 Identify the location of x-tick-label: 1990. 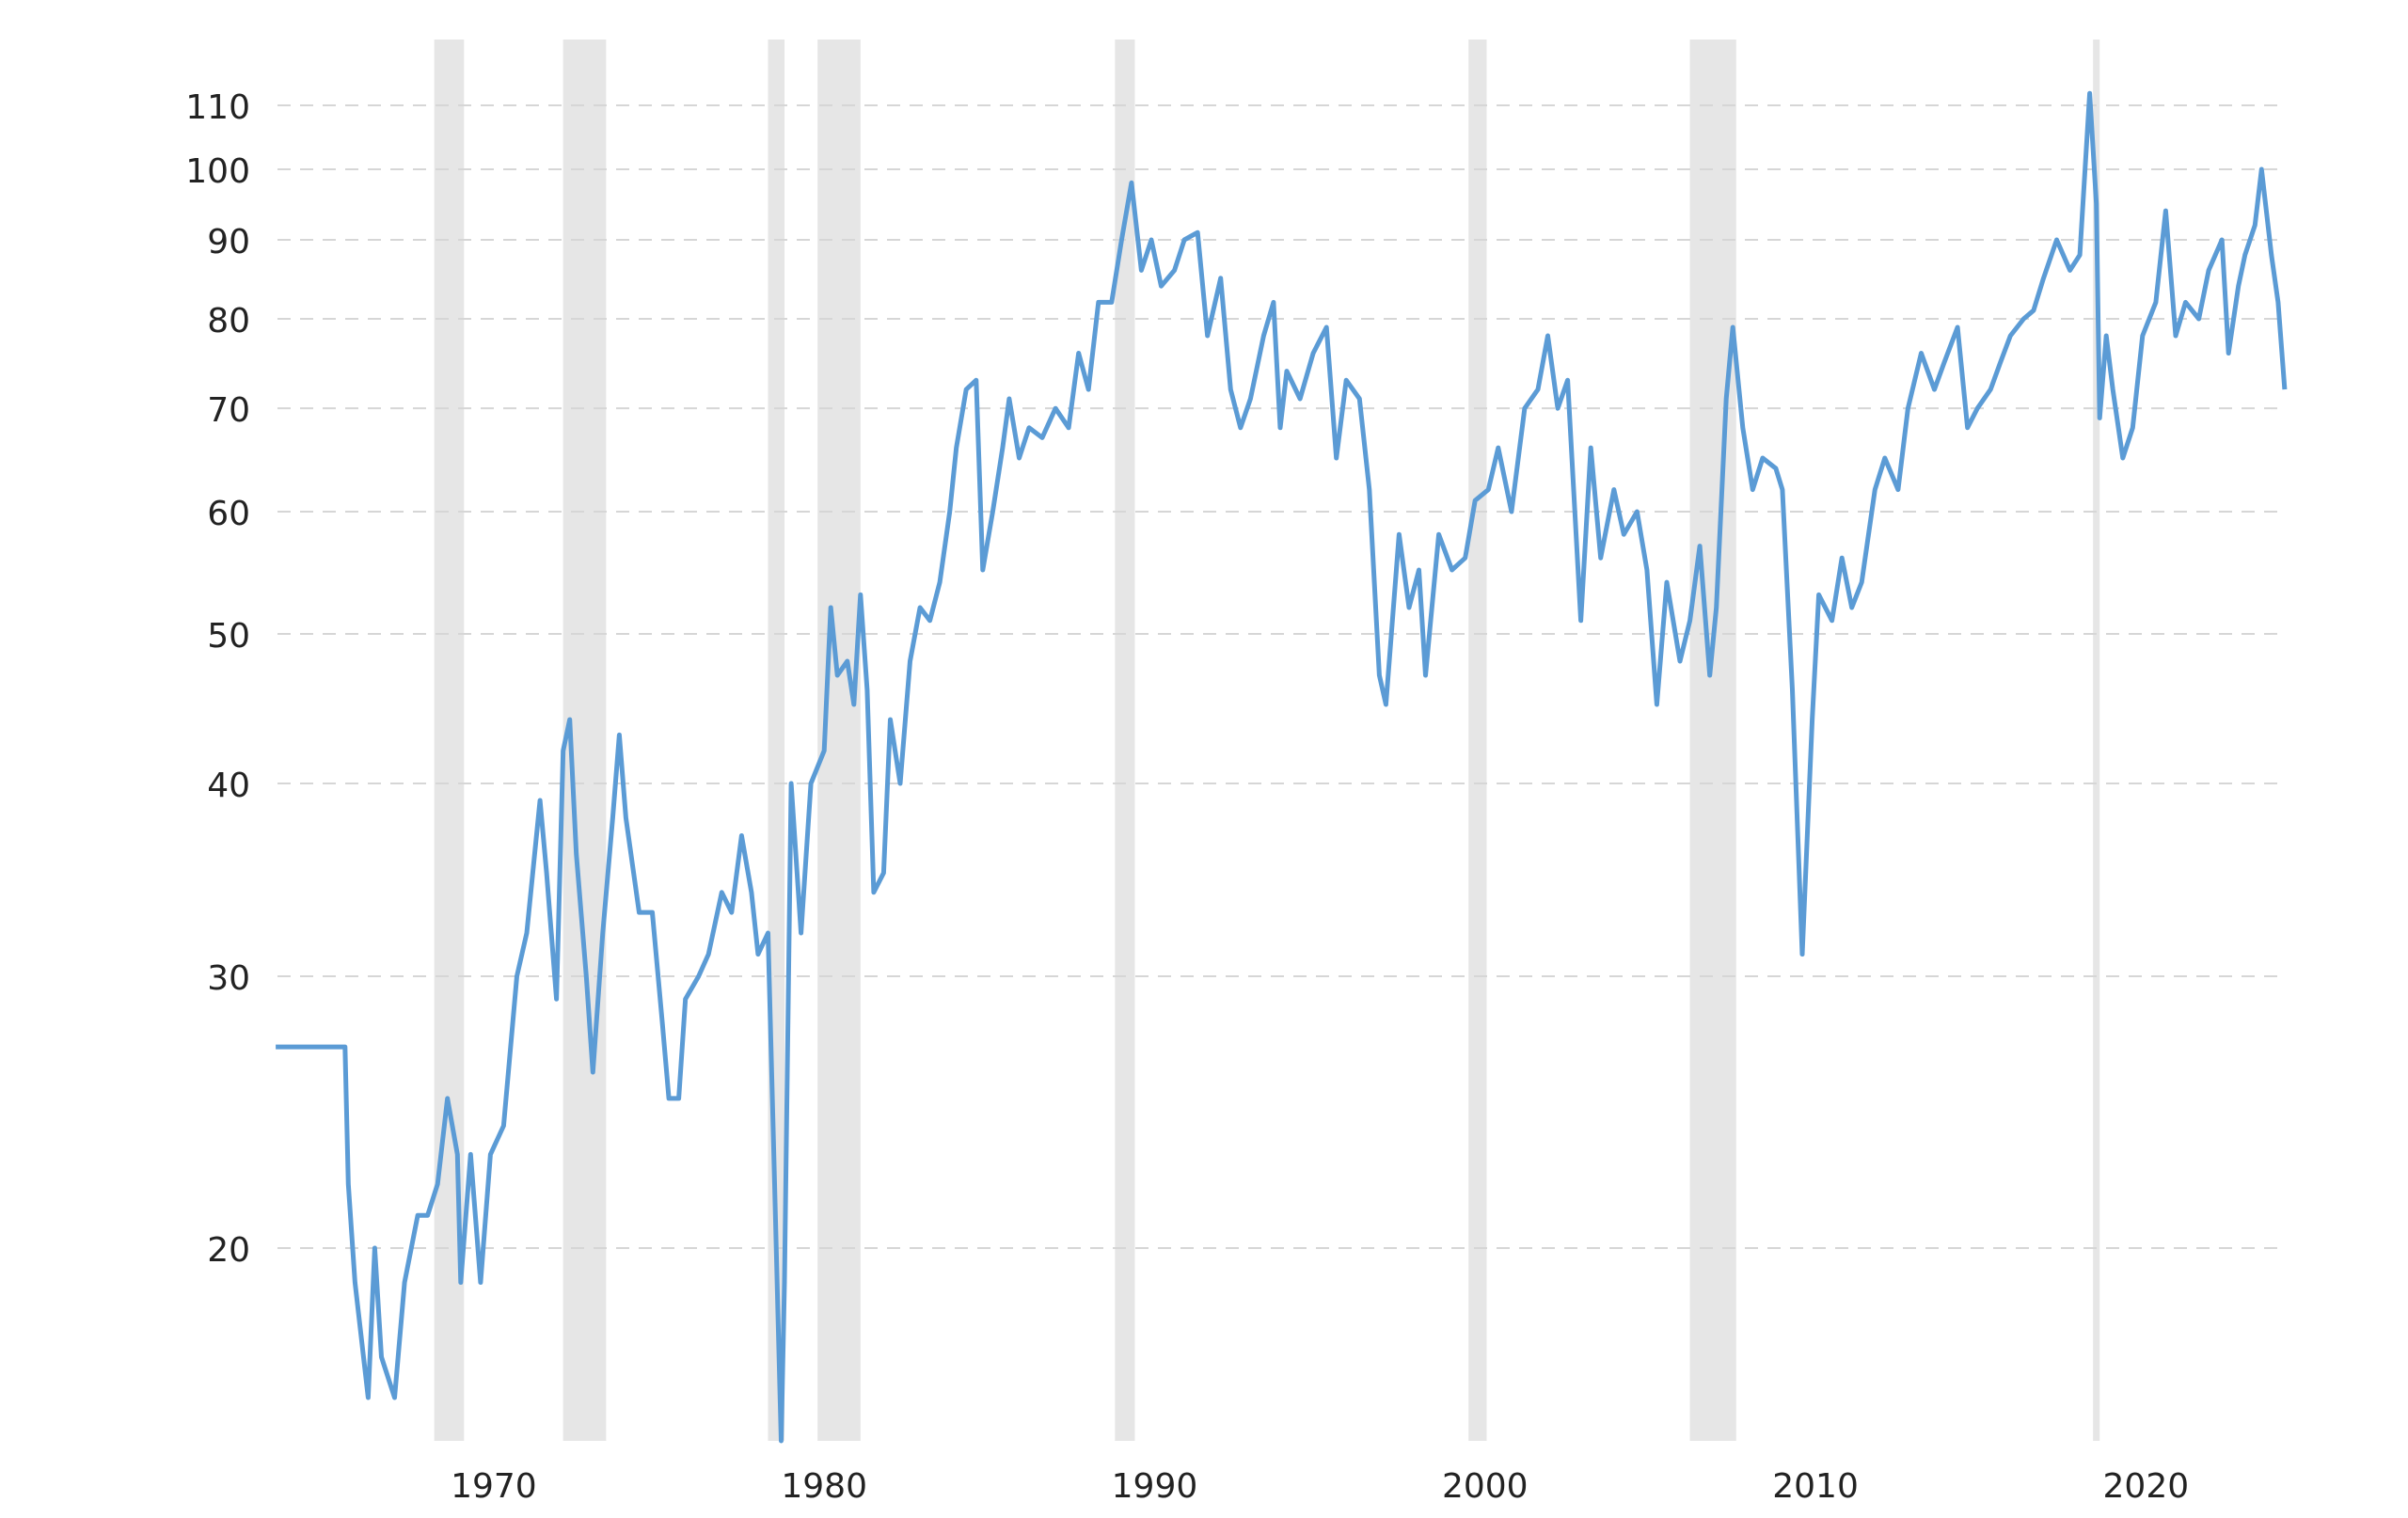
(1155, 1487).